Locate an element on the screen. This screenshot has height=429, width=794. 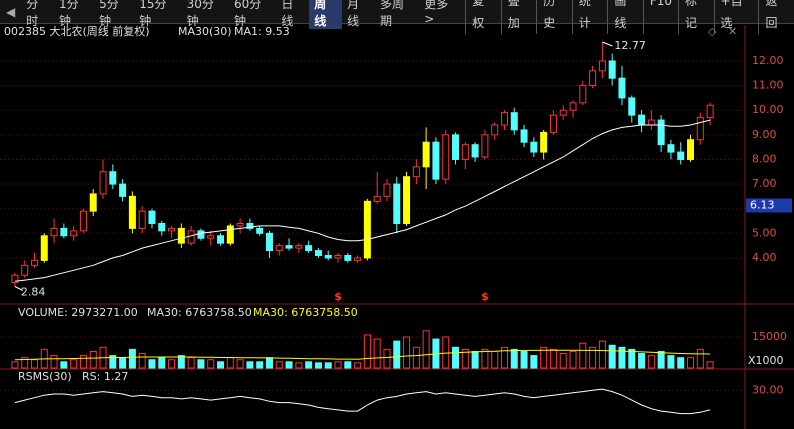
period-tab: 分时 is located at coordinates (32, 14).